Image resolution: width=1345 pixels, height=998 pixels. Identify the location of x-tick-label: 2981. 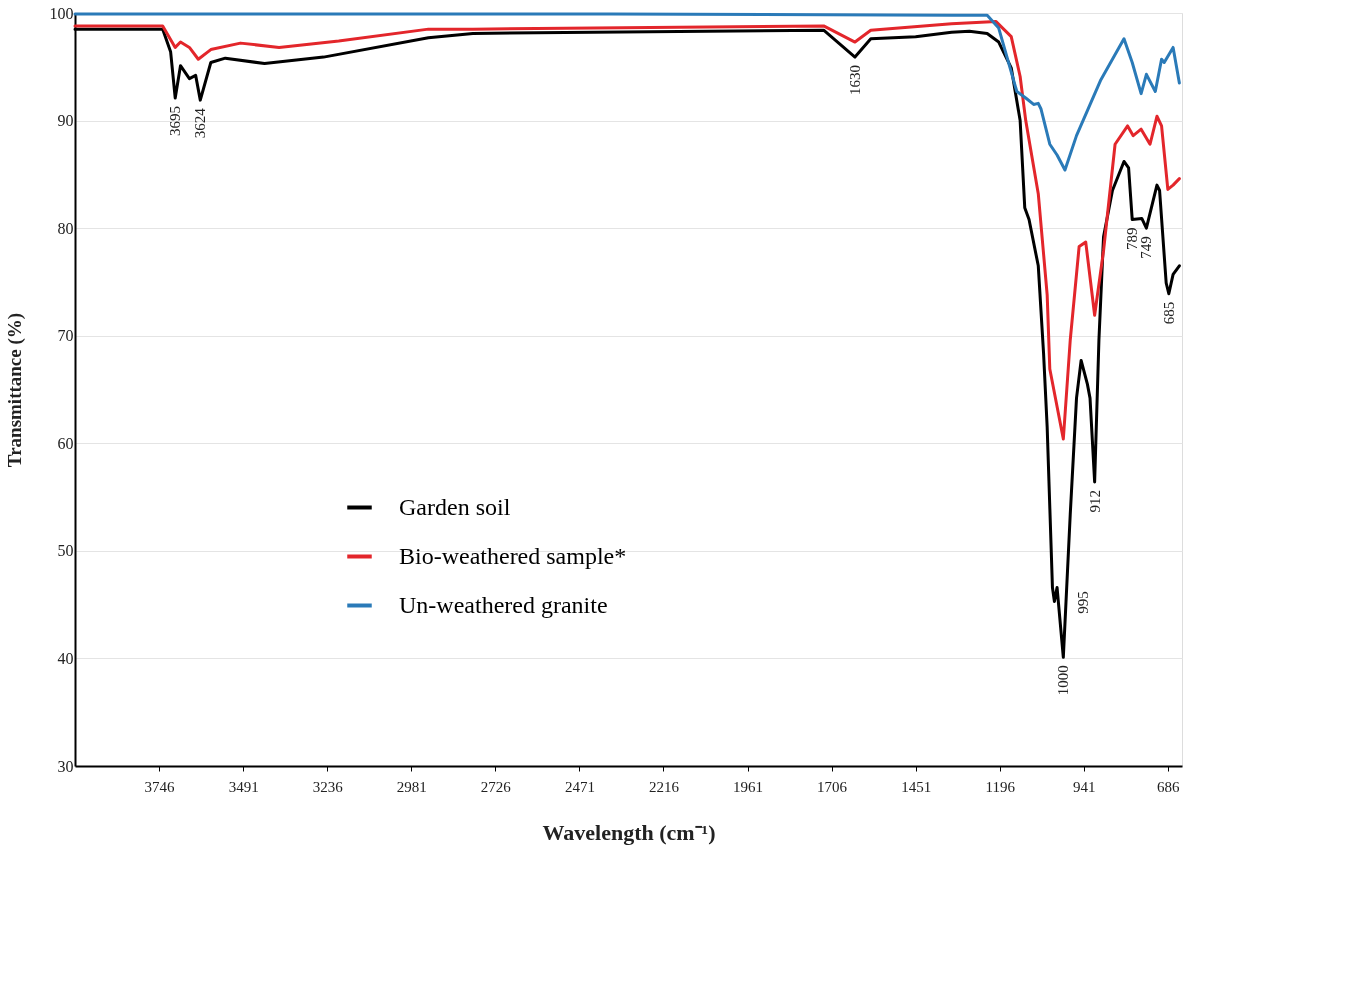
(411, 786).